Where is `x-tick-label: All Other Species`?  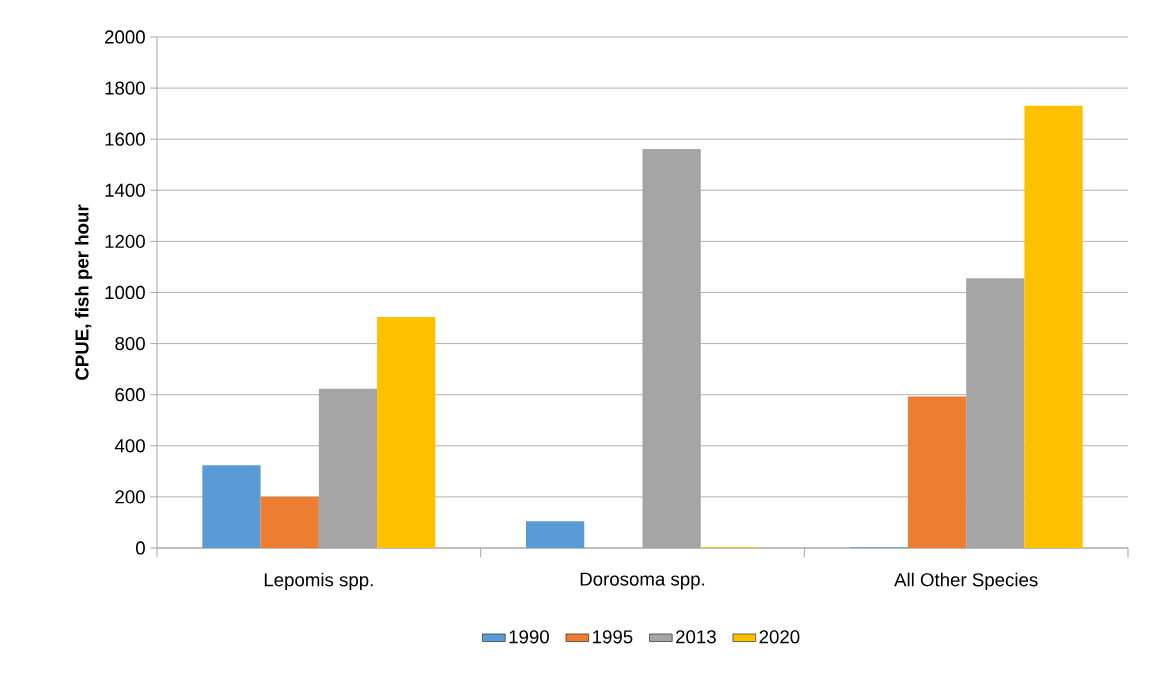
x-tick-label: All Other Species is located at coordinates (966, 581).